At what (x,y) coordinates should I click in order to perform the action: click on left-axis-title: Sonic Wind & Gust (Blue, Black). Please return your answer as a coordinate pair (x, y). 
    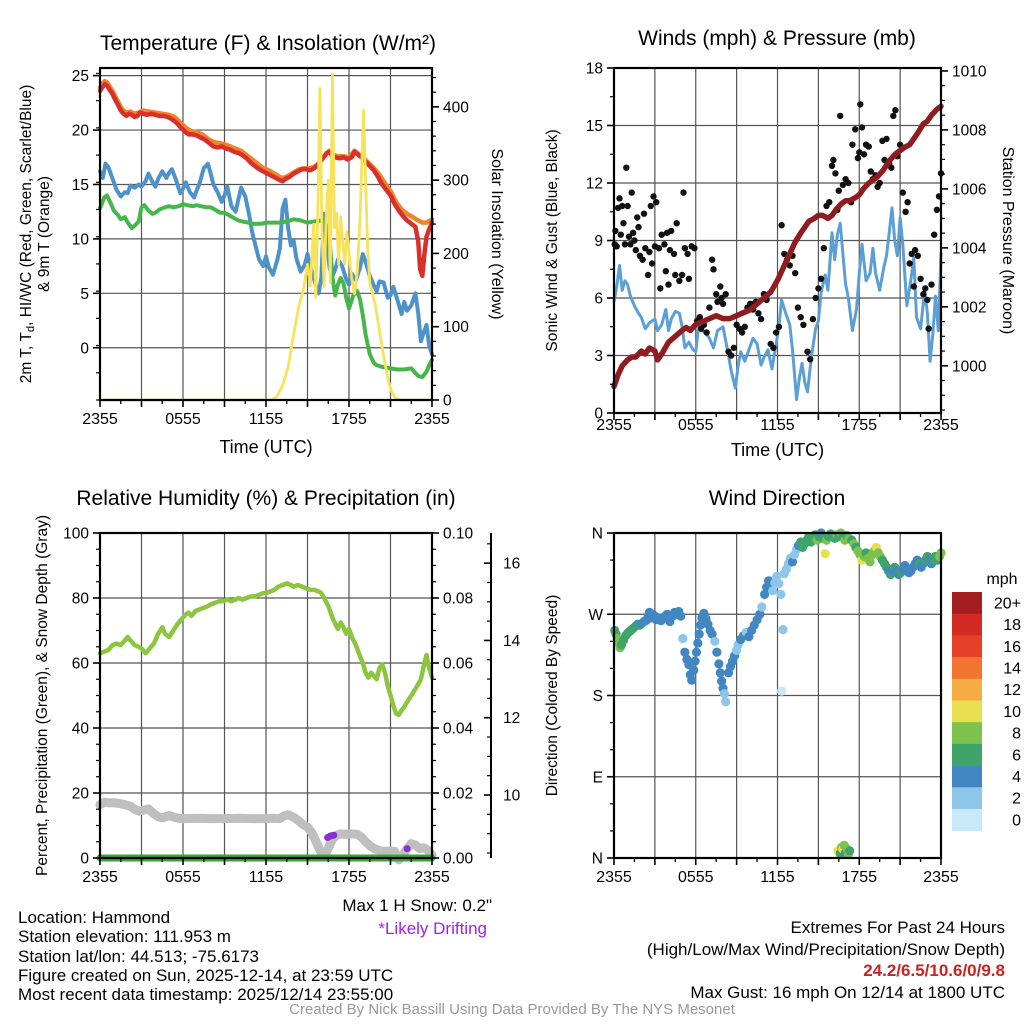
    Looking at the image, I should click on (552, 240).